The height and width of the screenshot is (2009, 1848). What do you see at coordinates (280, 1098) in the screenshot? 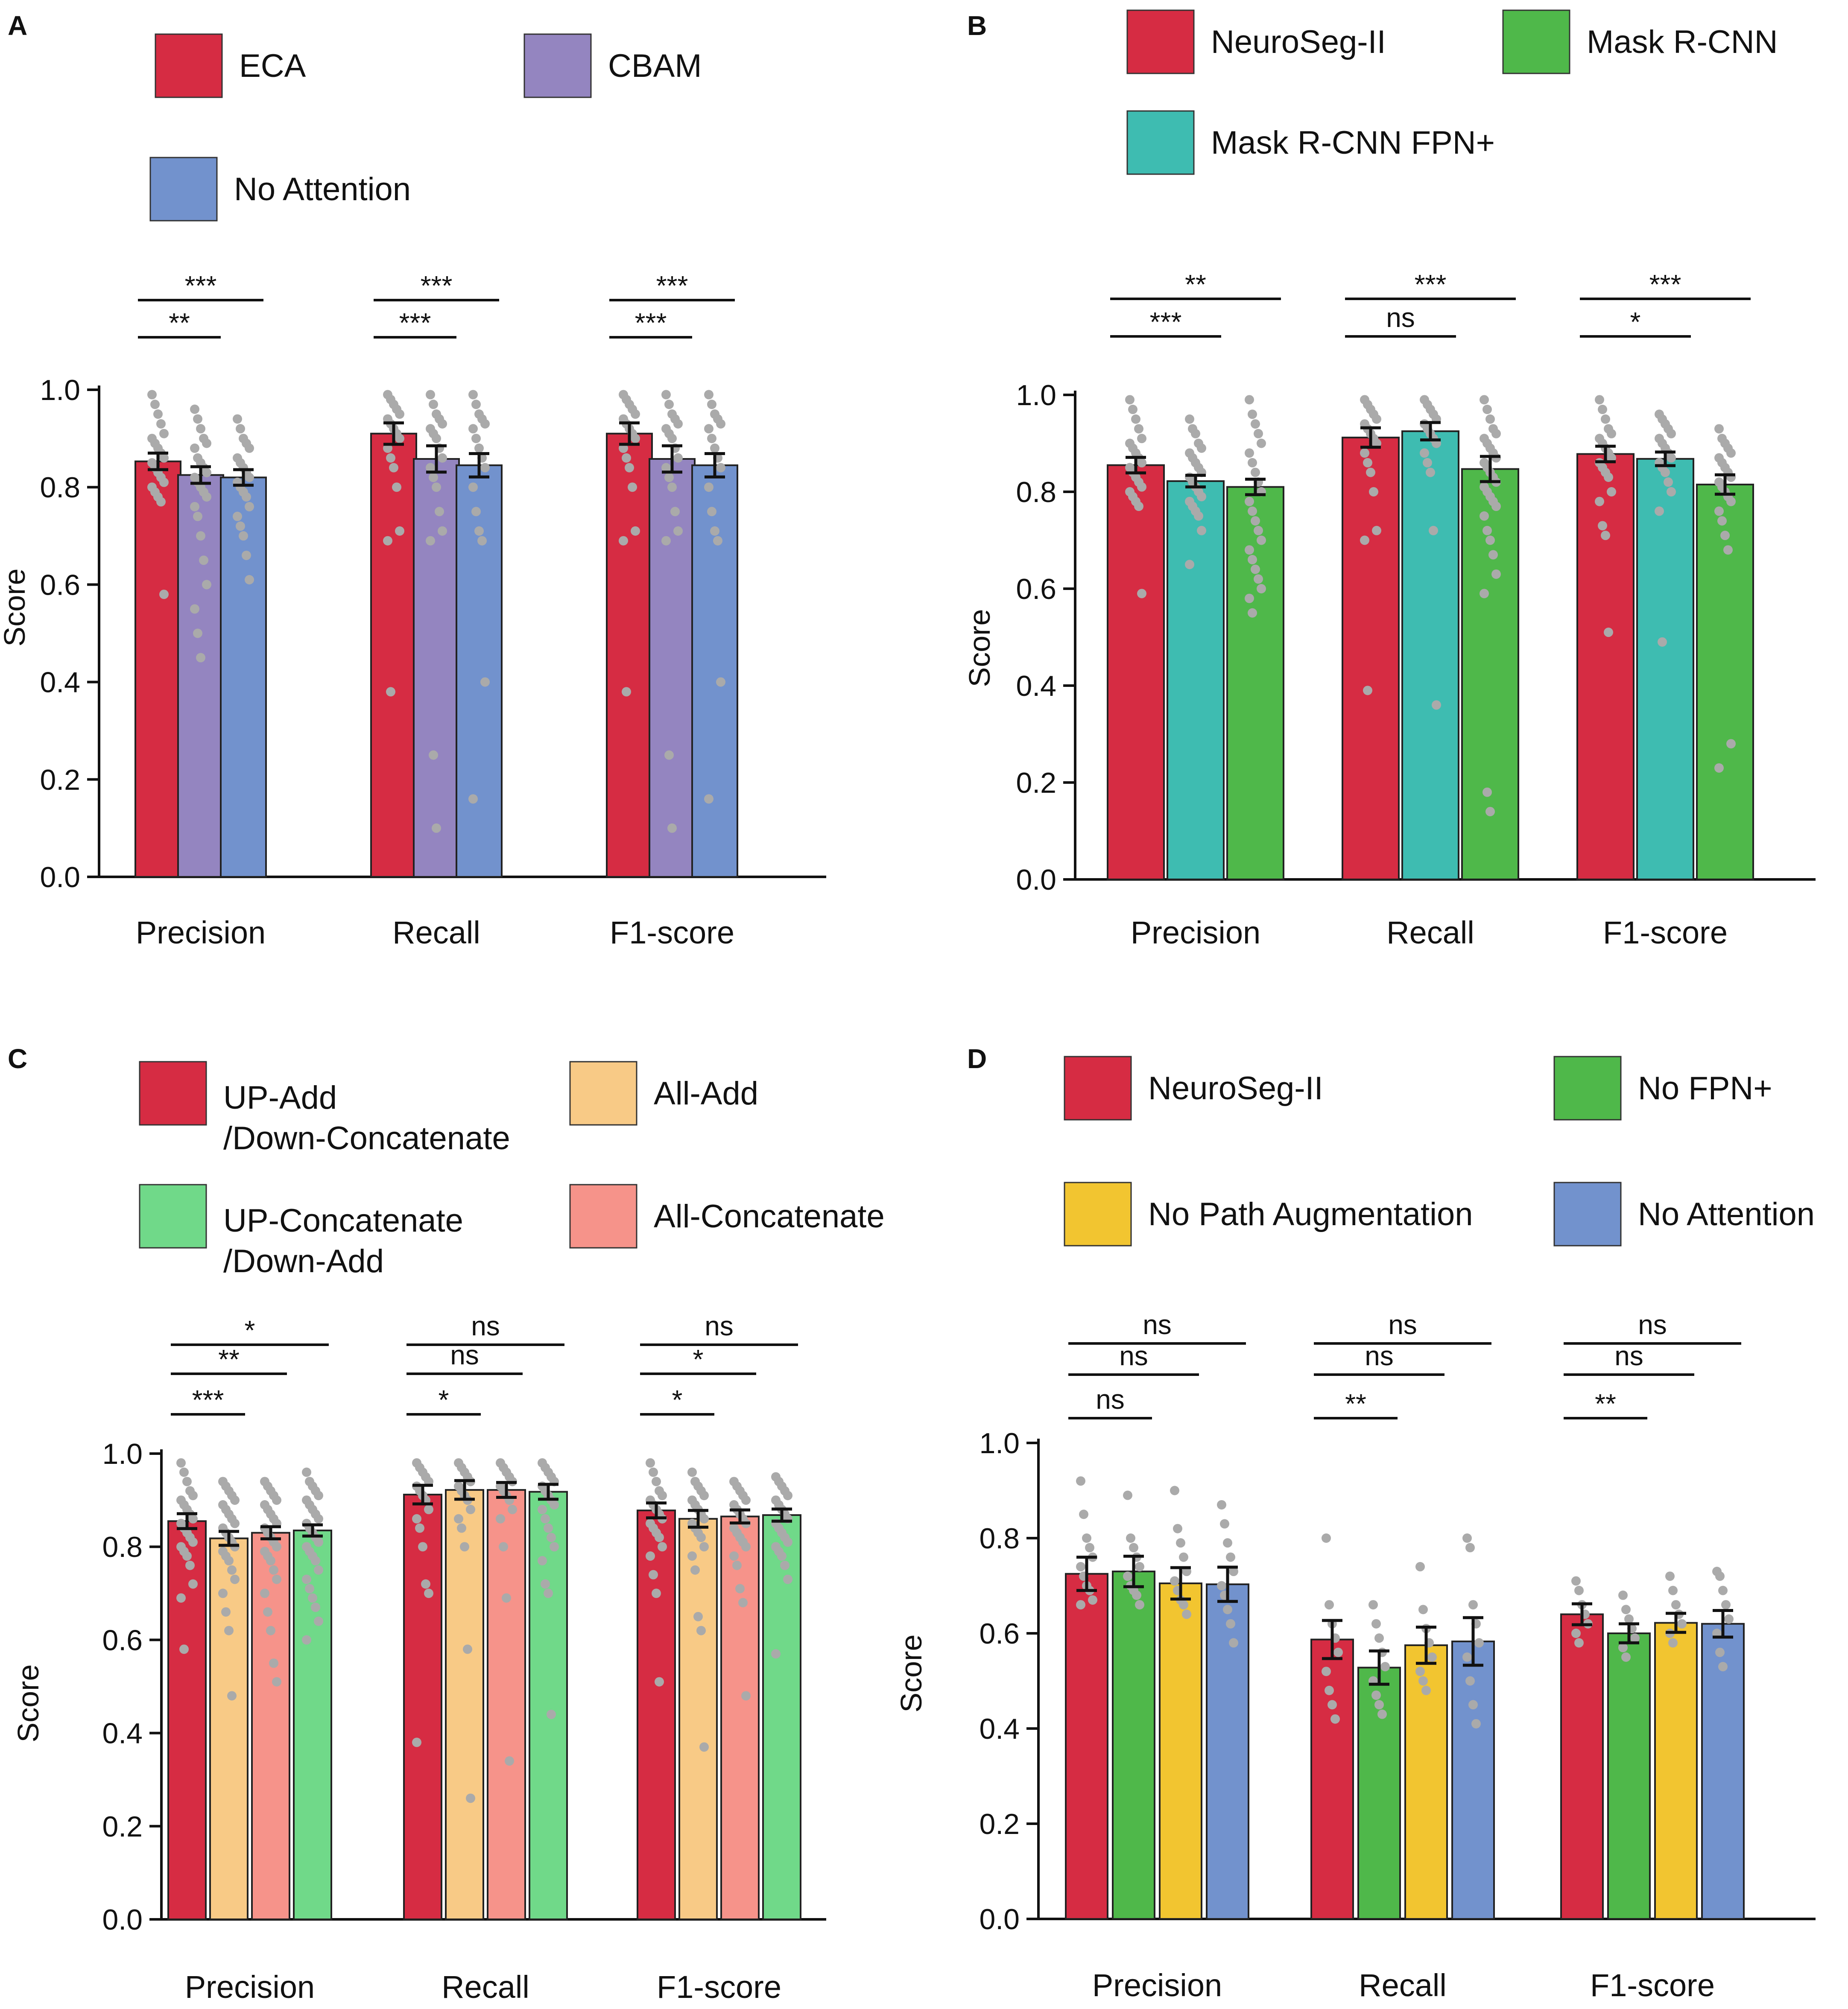
I see `legend-label: UP-Add` at bounding box center [280, 1098].